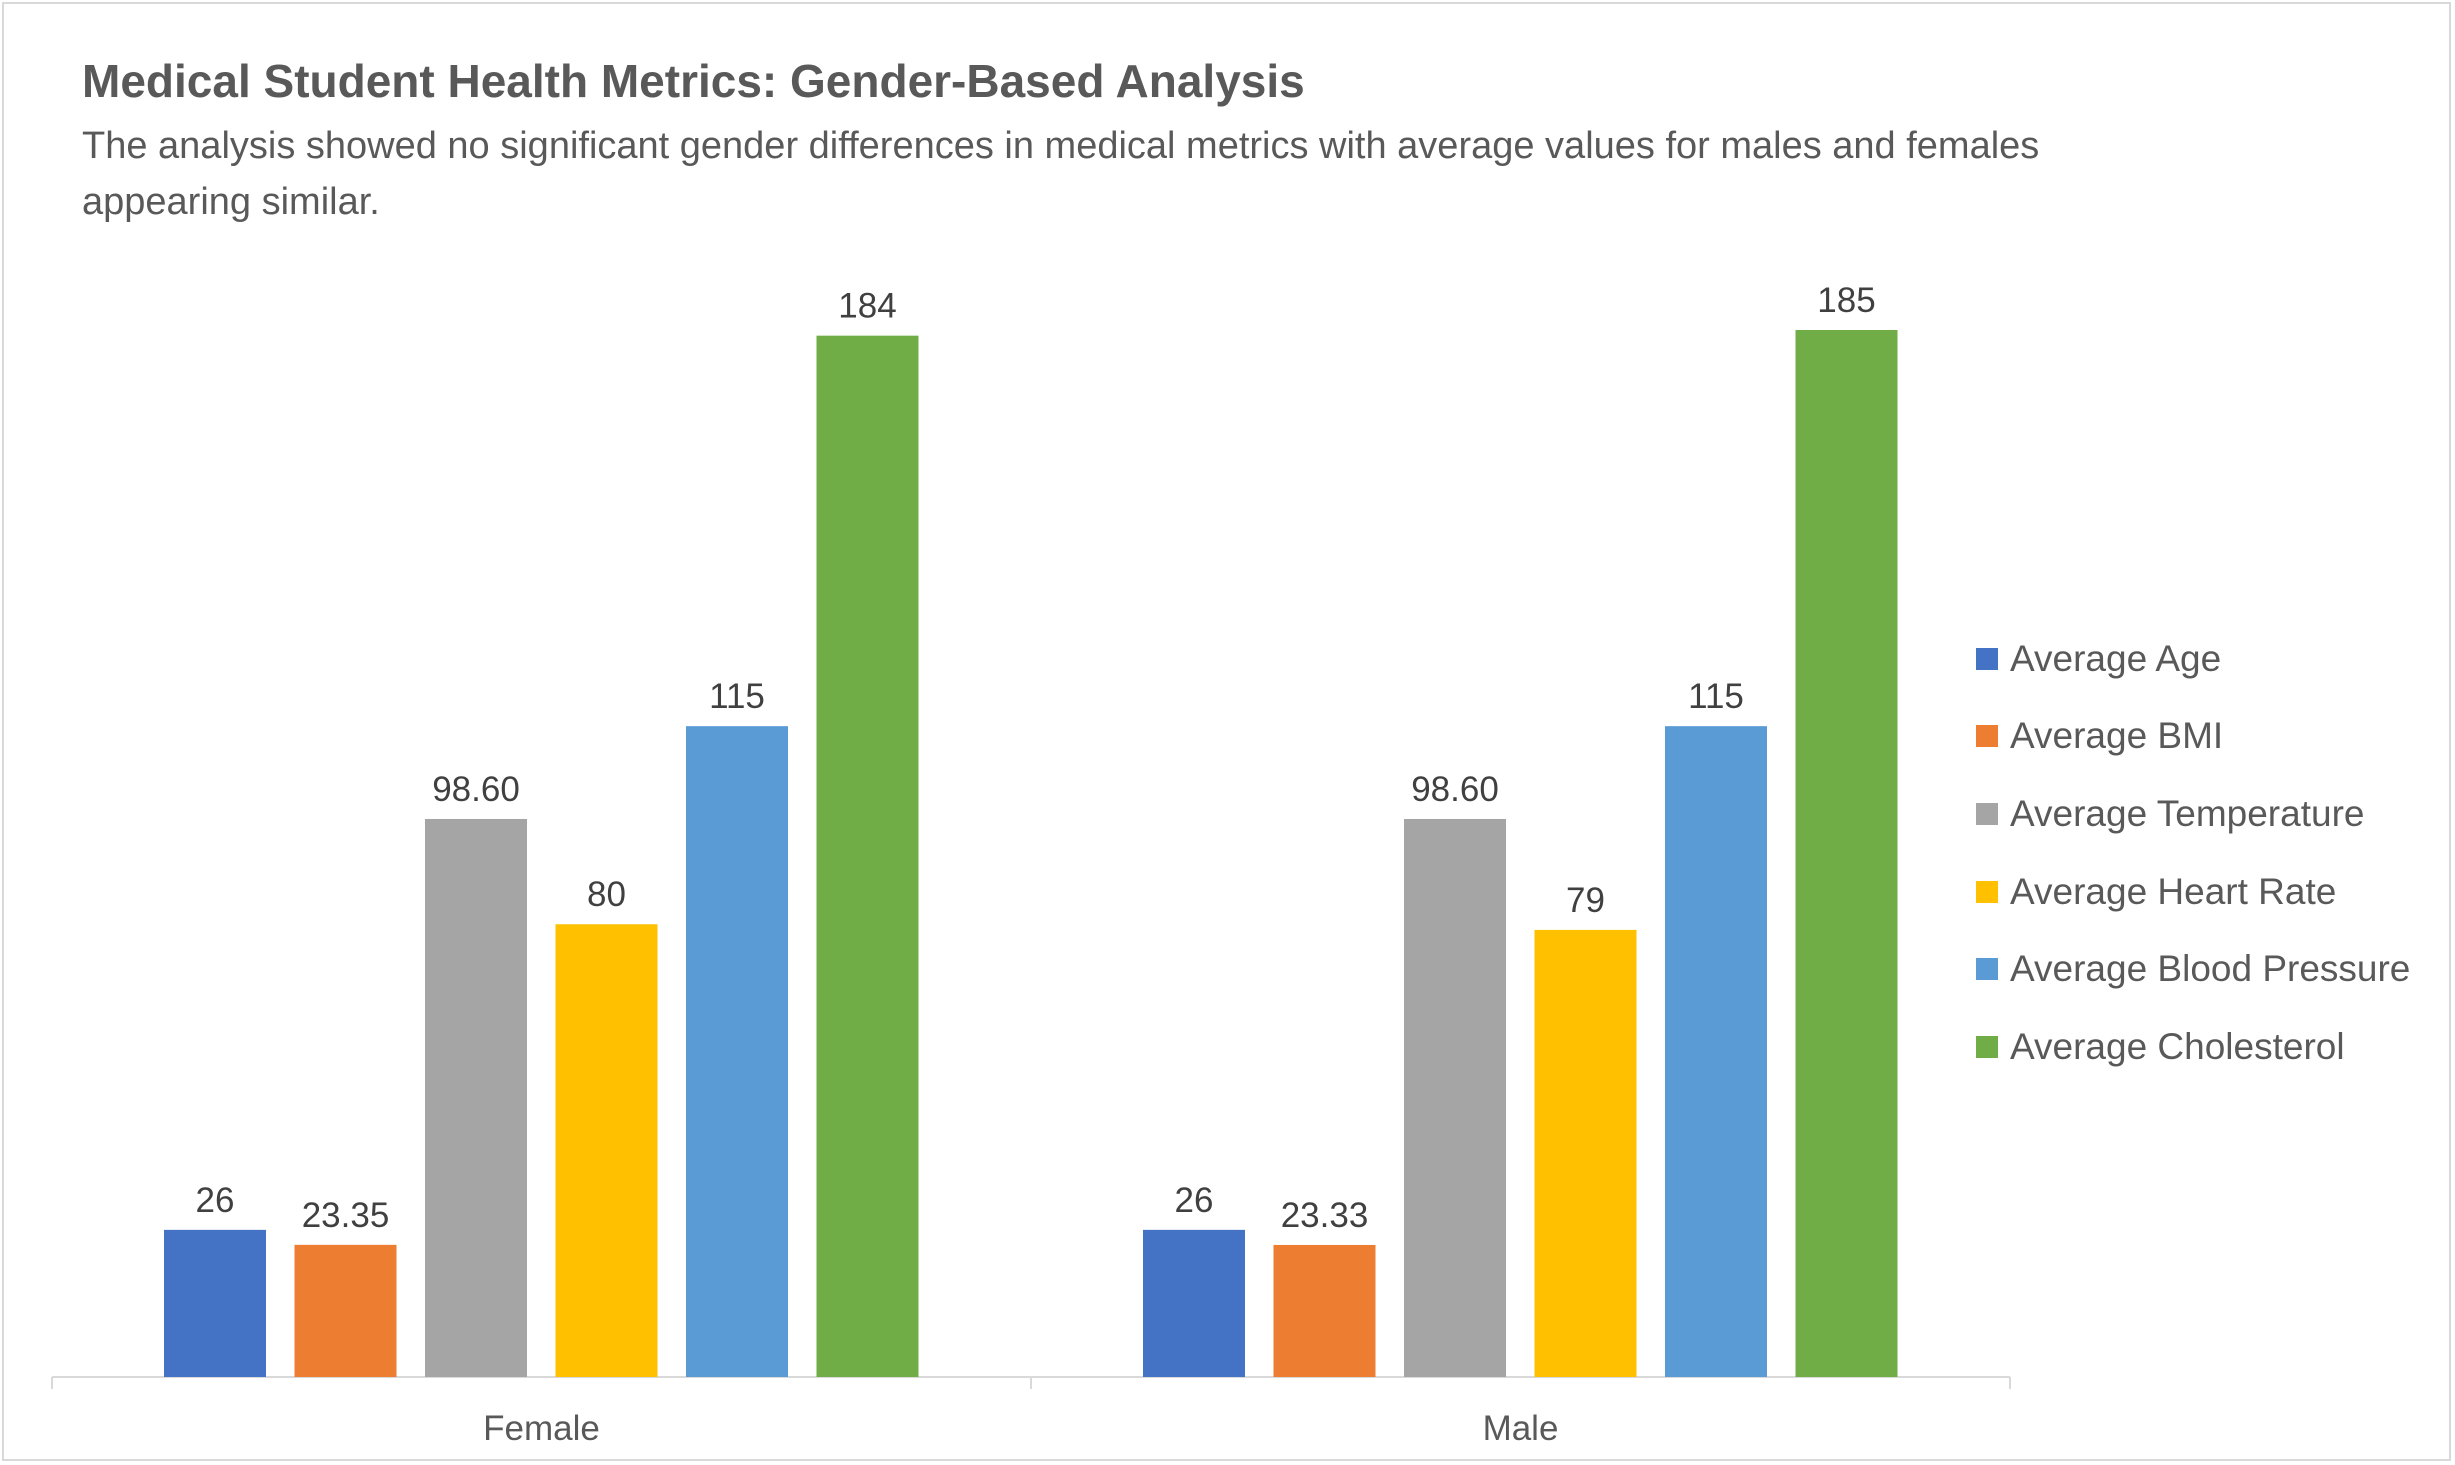 This screenshot has height=1465, width=2455. I want to click on legend-item: Average BMI, so click(2193, 737).